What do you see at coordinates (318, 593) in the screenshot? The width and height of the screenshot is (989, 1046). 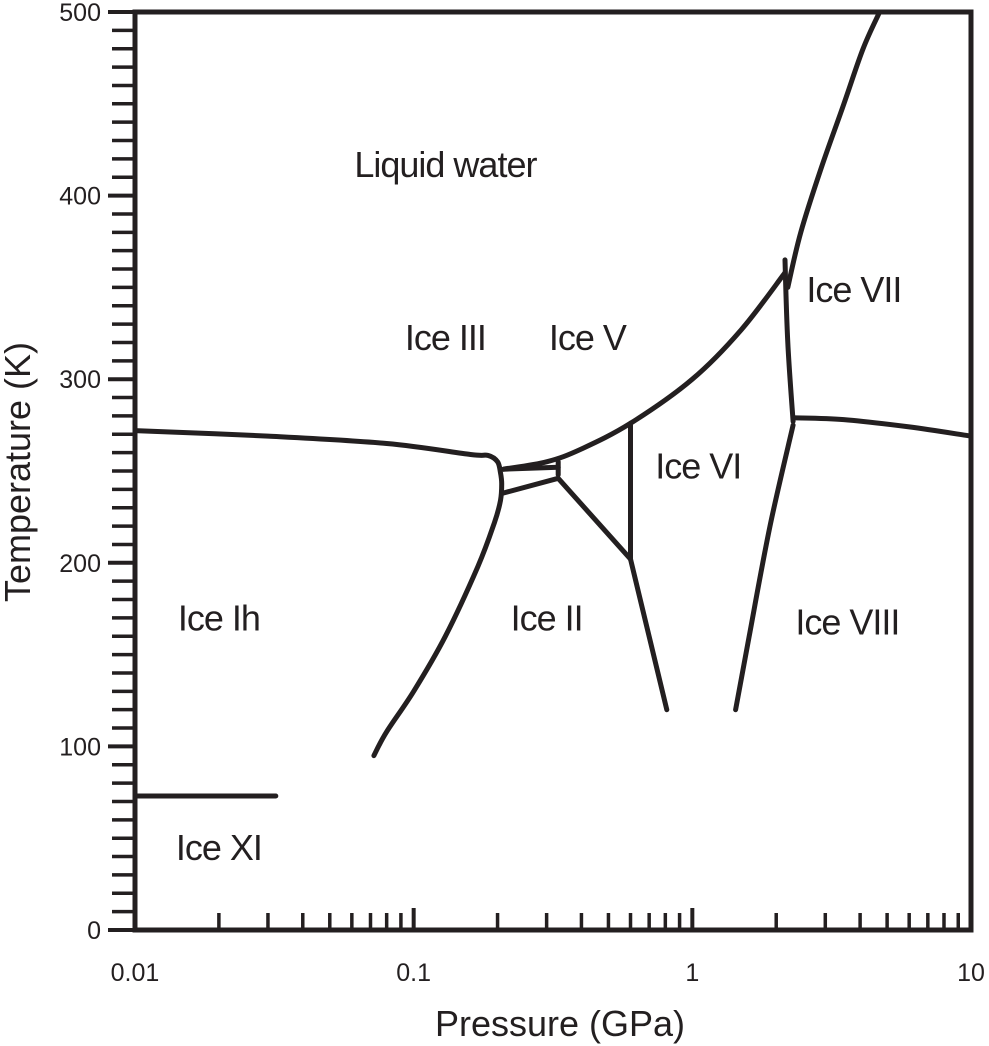 I see `boundary-Ih-liquid` at bounding box center [318, 593].